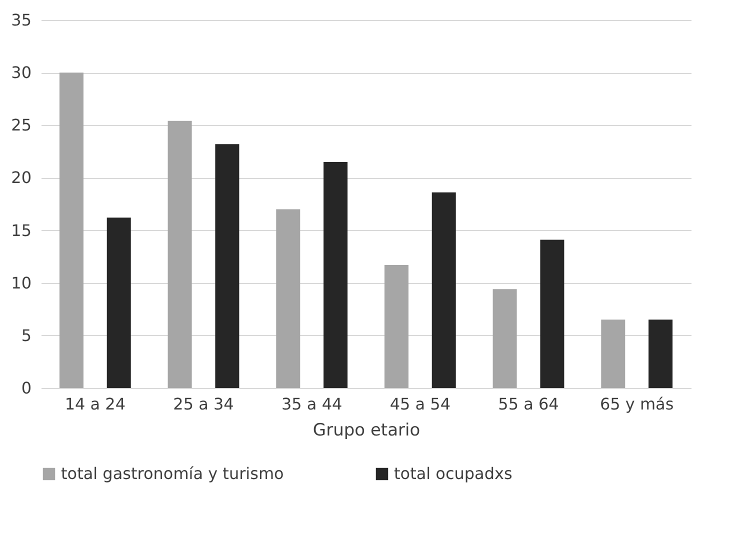 Image resolution: width=738 pixels, height=542 pixels. What do you see at coordinates (21, 282) in the screenshot?
I see `y-tick-label: 10` at bounding box center [21, 282].